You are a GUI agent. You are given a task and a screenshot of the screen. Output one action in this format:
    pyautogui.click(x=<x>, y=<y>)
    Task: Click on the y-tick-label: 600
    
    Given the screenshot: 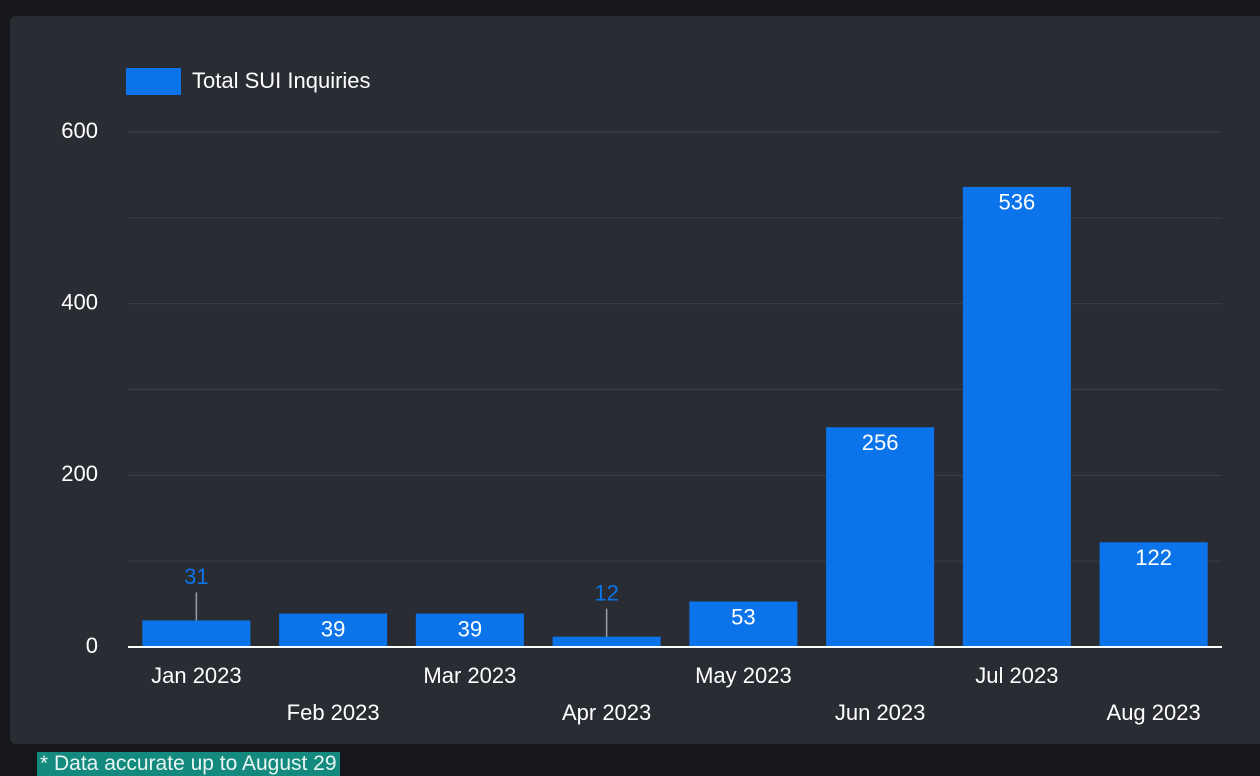 What is the action you would take?
    pyautogui.click(x=79, y=130)
    